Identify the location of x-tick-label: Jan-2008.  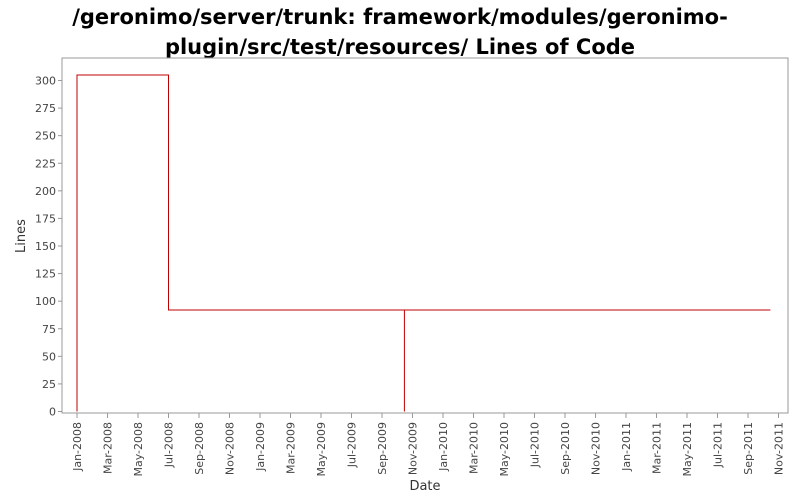
(77, 447).